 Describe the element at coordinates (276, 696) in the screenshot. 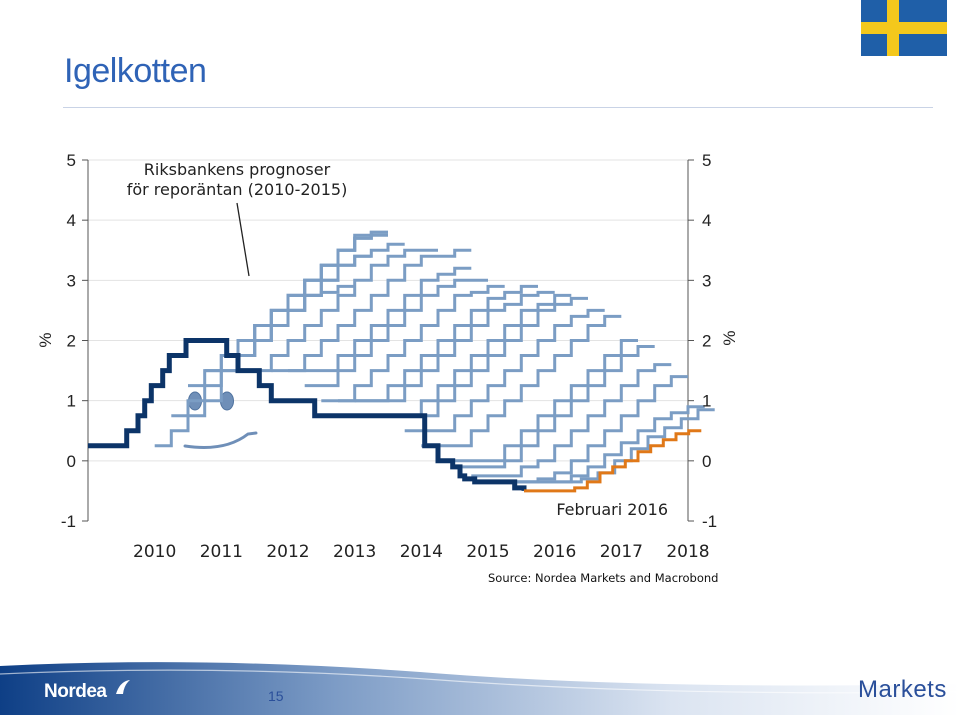

I see `page-number: 15` at that location.